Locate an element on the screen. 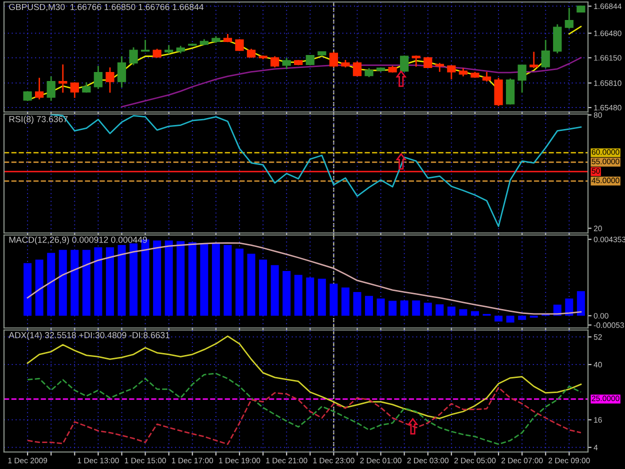 Image resolution: width=625 pixels, height=469 pixels. chart-title: ADX(14) 32.5518 +DI:30.4809 -DI:8.6631 is located at coordinates (89, 336).